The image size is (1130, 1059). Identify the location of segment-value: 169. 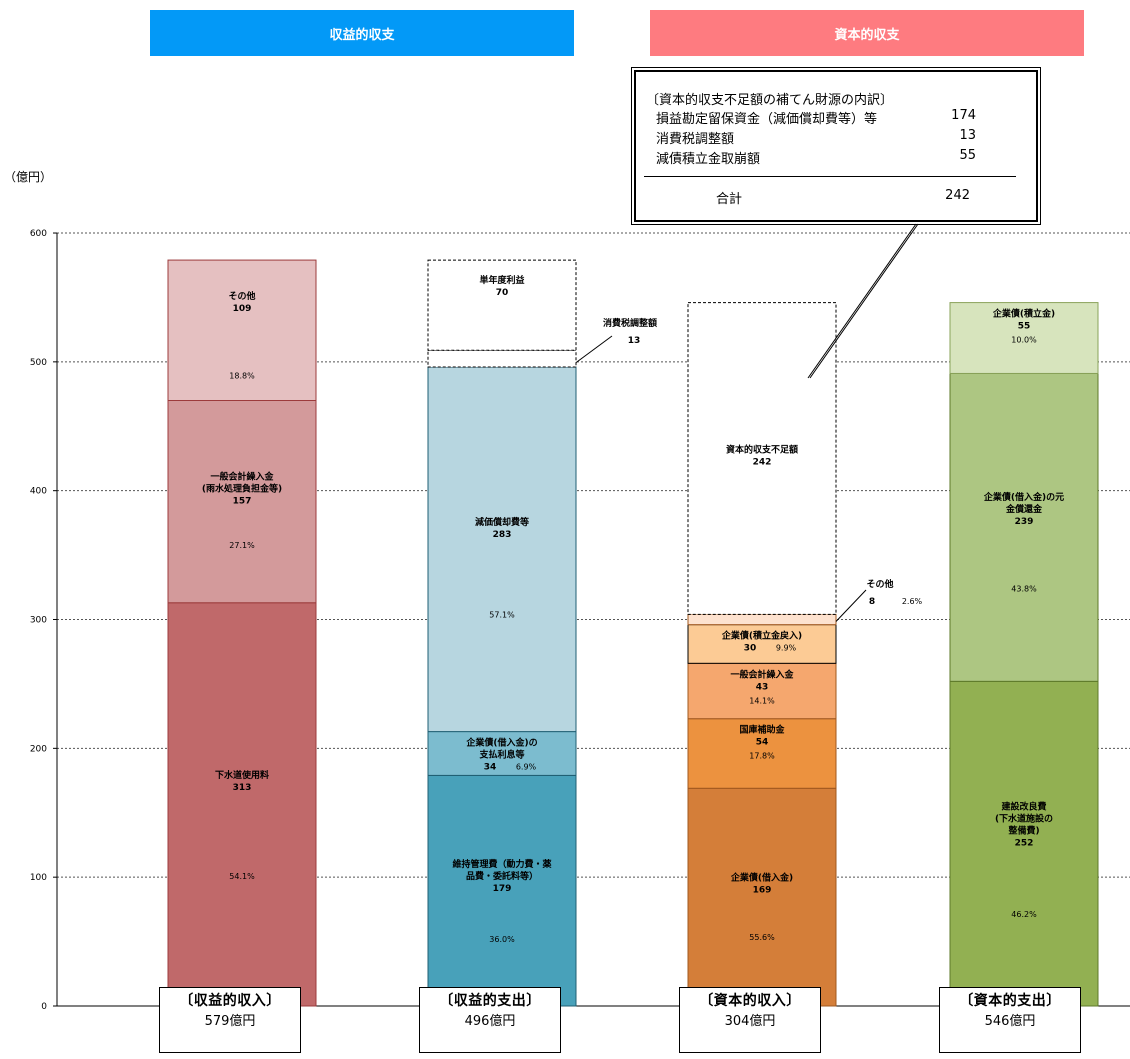
(762, 890).